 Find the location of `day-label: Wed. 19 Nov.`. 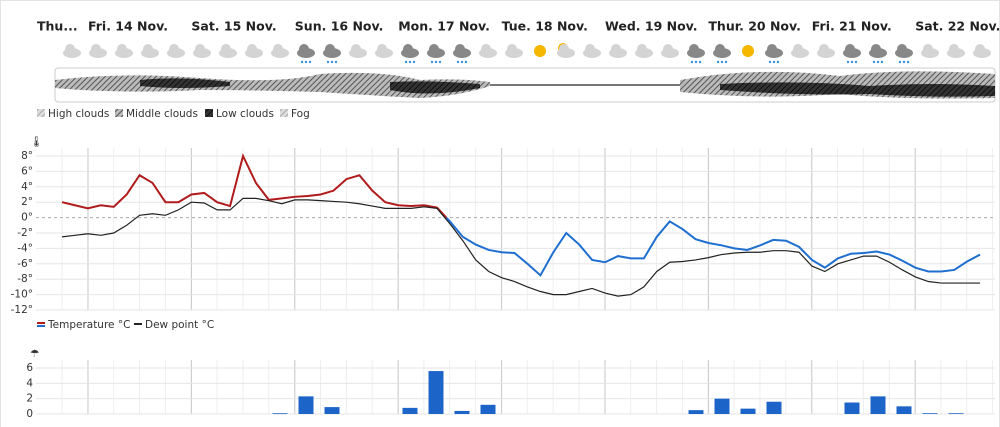

day-label: Wed. 19 Nov. is located at coordinates (651, 26).